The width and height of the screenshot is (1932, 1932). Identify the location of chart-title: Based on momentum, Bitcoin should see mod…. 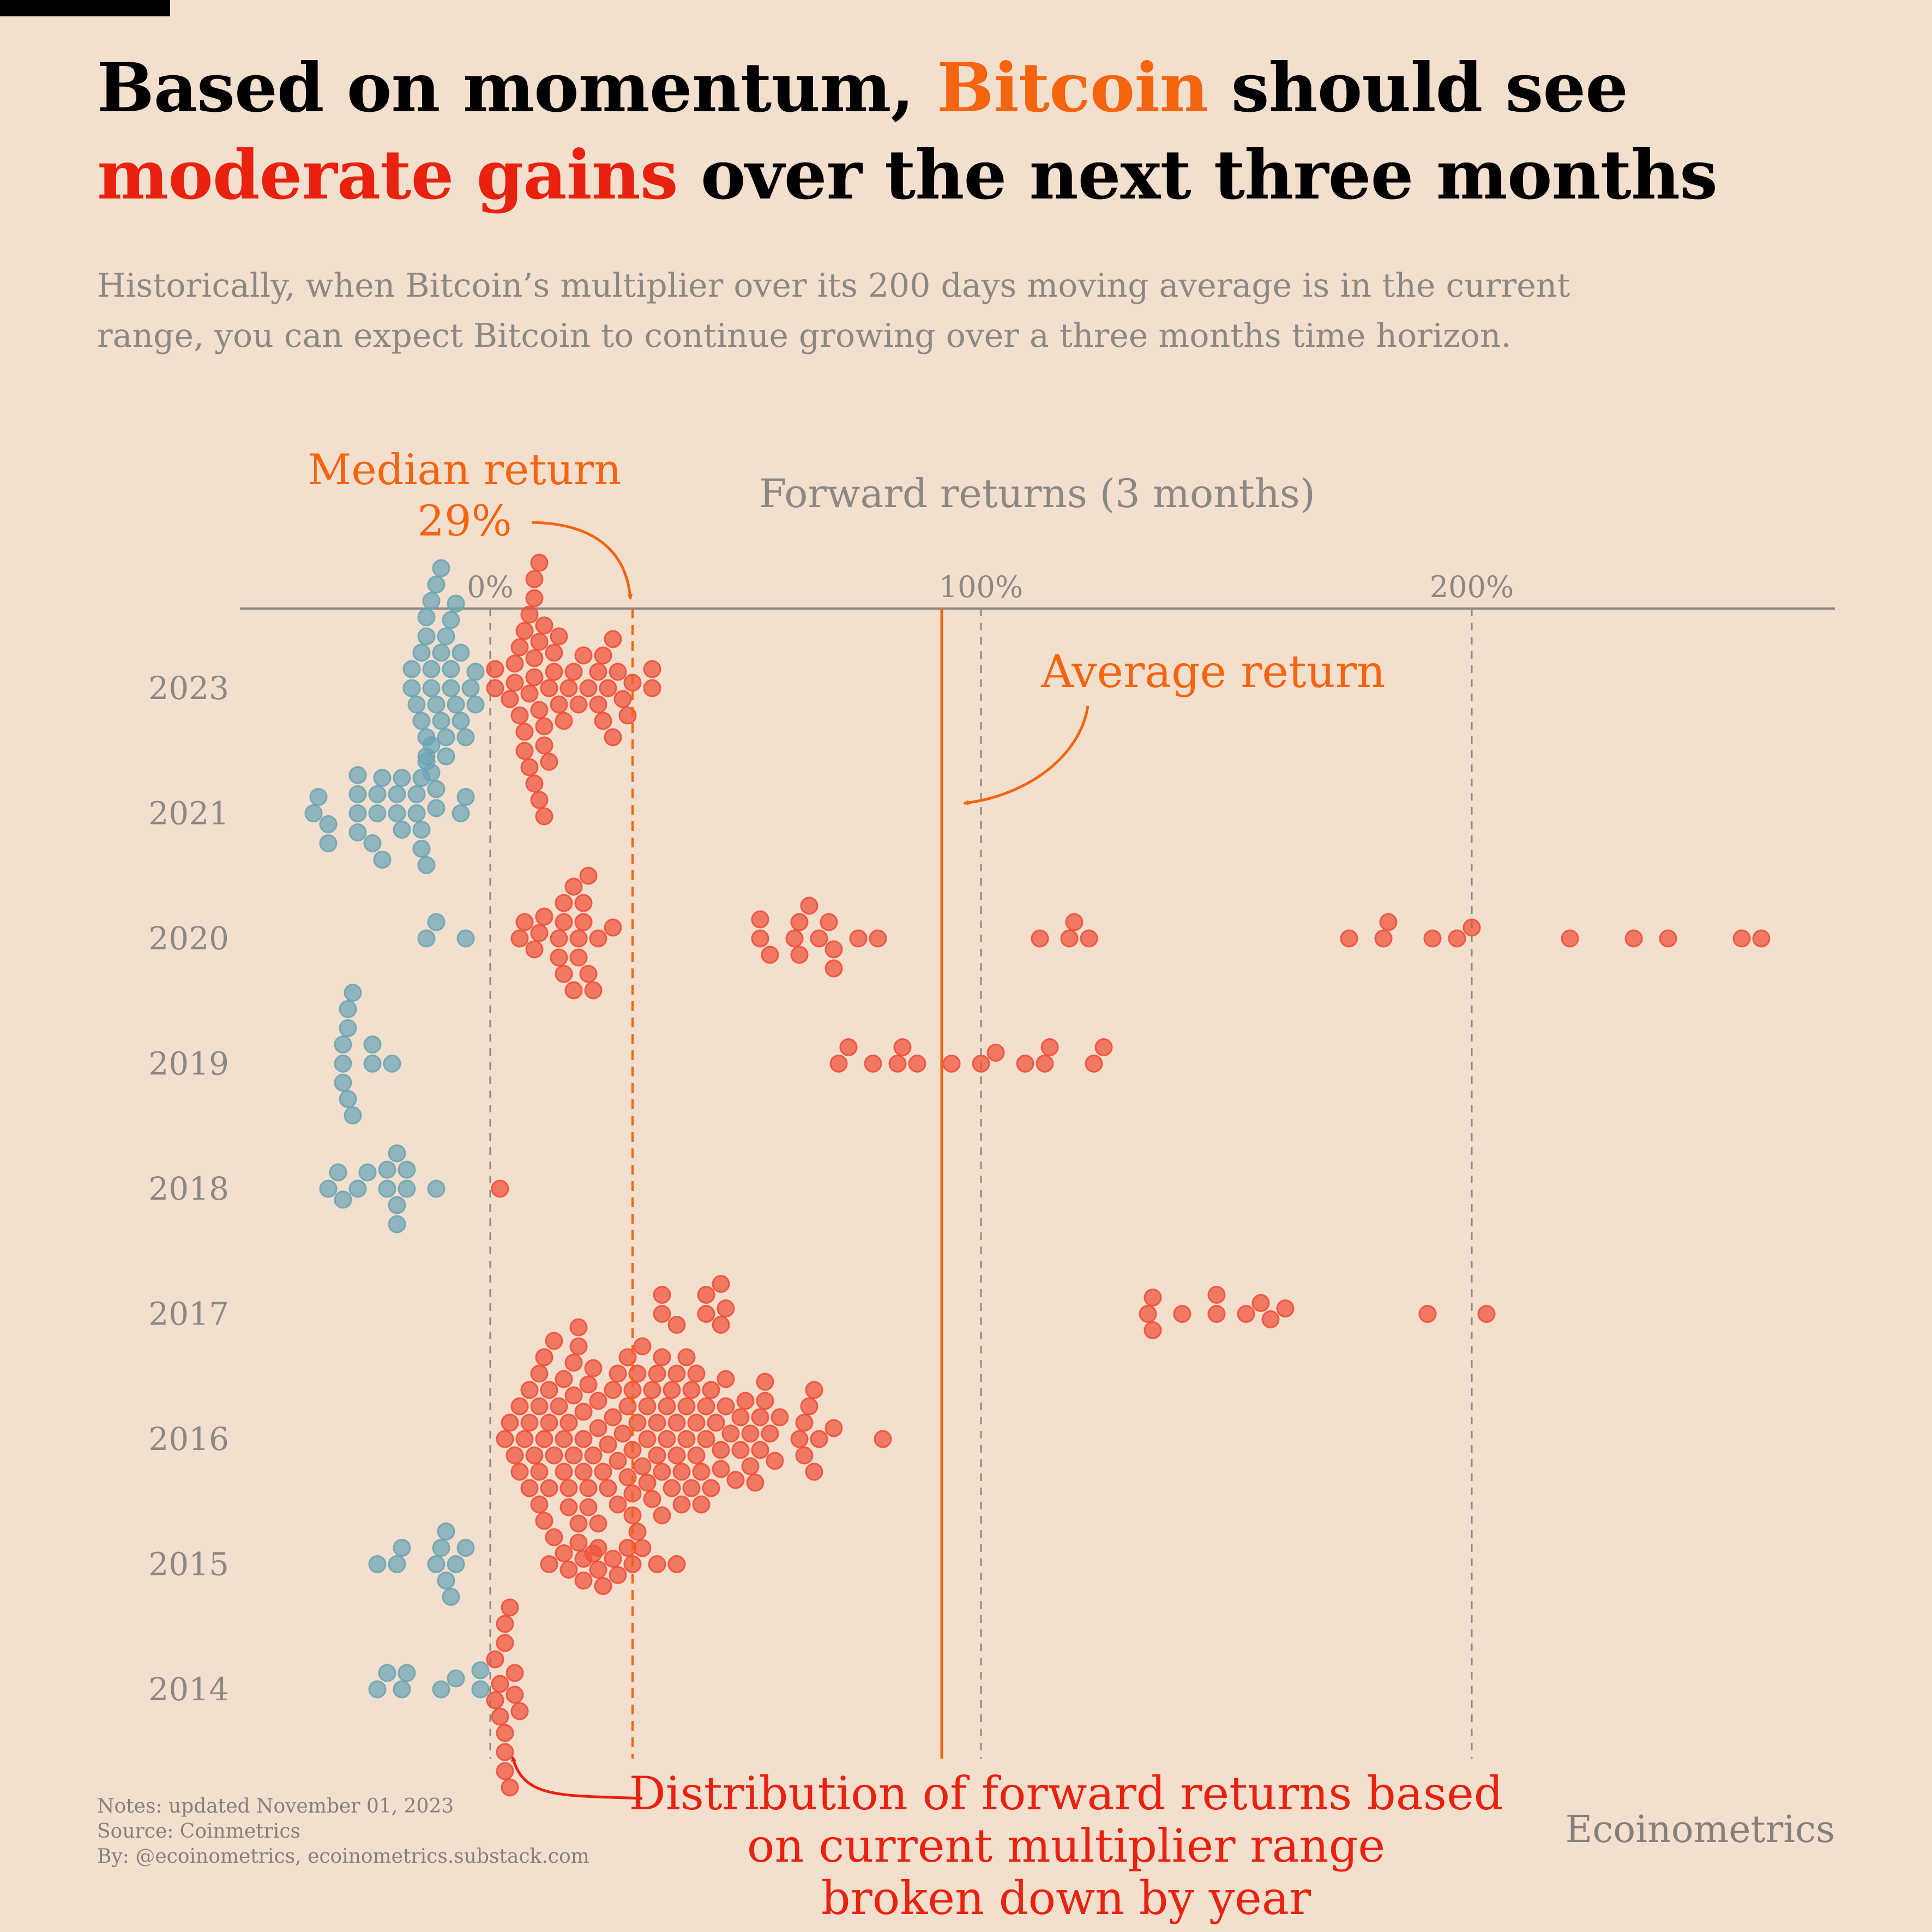
(969, 132).